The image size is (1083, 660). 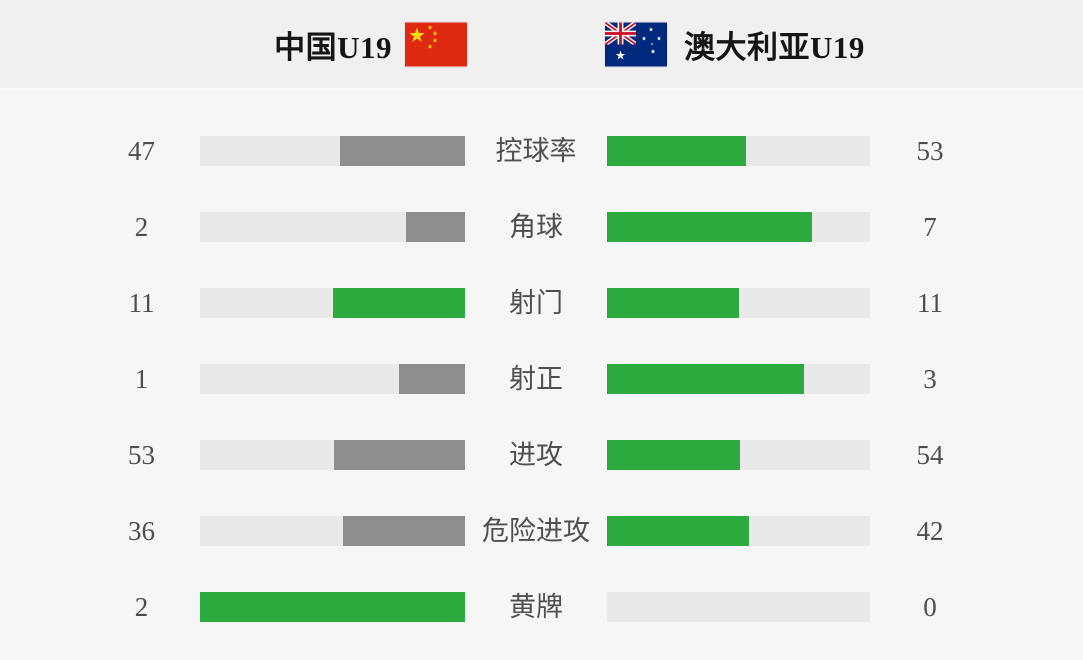 What do you see at coordinates (141, 455) in the screenshot?
I see `home-stat-value: 53` at bounding box center [141, 455].